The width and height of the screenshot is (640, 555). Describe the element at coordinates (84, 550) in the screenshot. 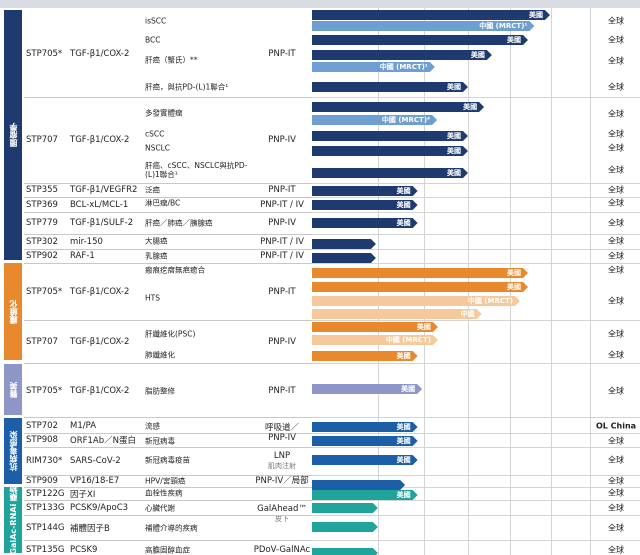

I see `program-target: PCSK9` at that location.